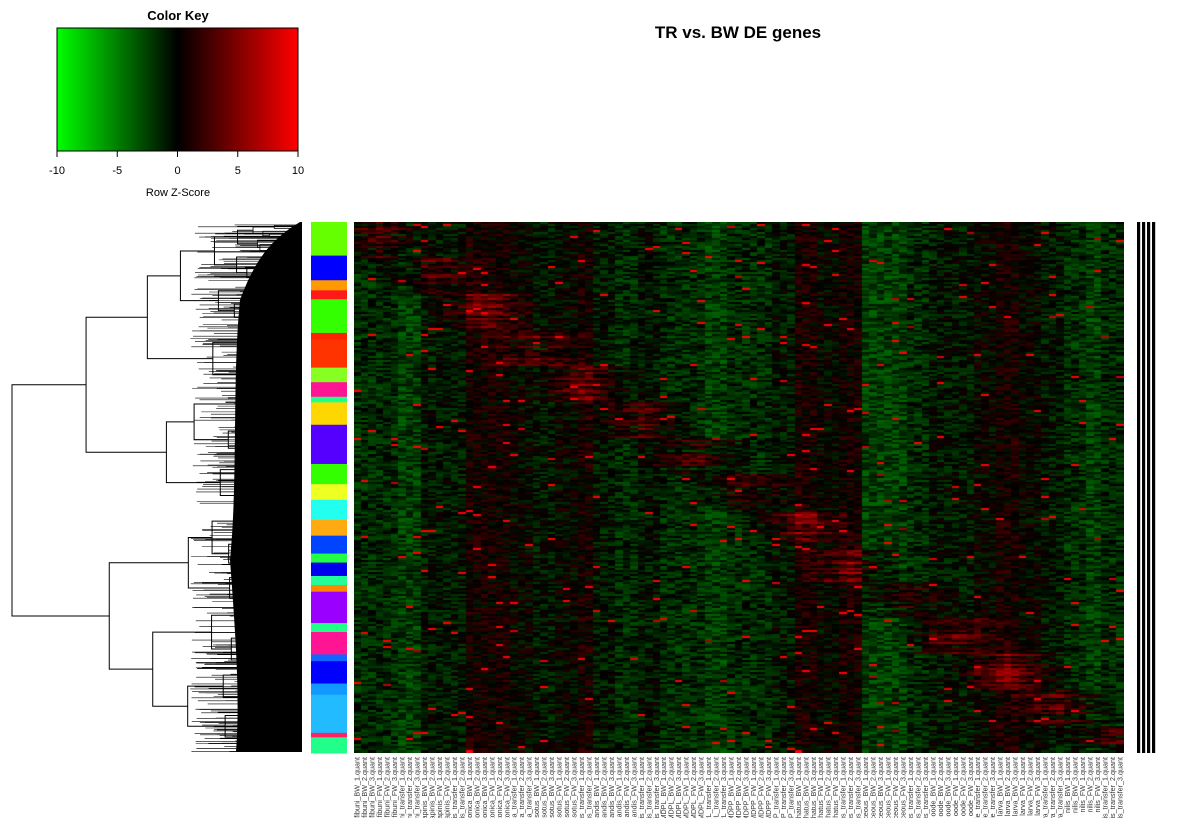  Describe the element at coordinates (753, 787) in the screenshot. I see `column-label: itusMDPP_FW_1.quant` at that location.